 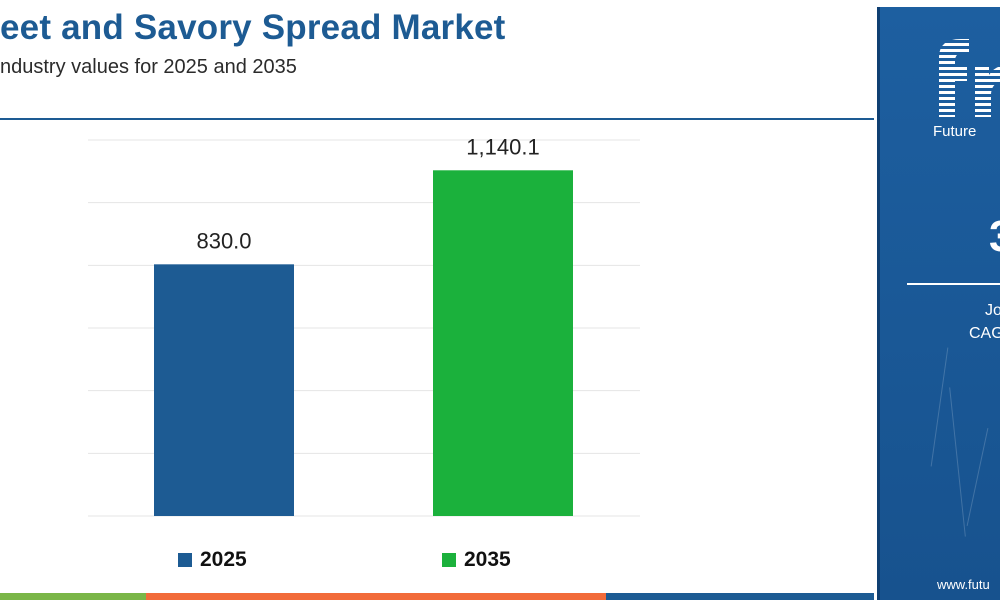 What do you see at coordinates (367, 193) in the screenshot?
I see `value-labels: 830.0 1,140.1` at bounding box center [367, 193].